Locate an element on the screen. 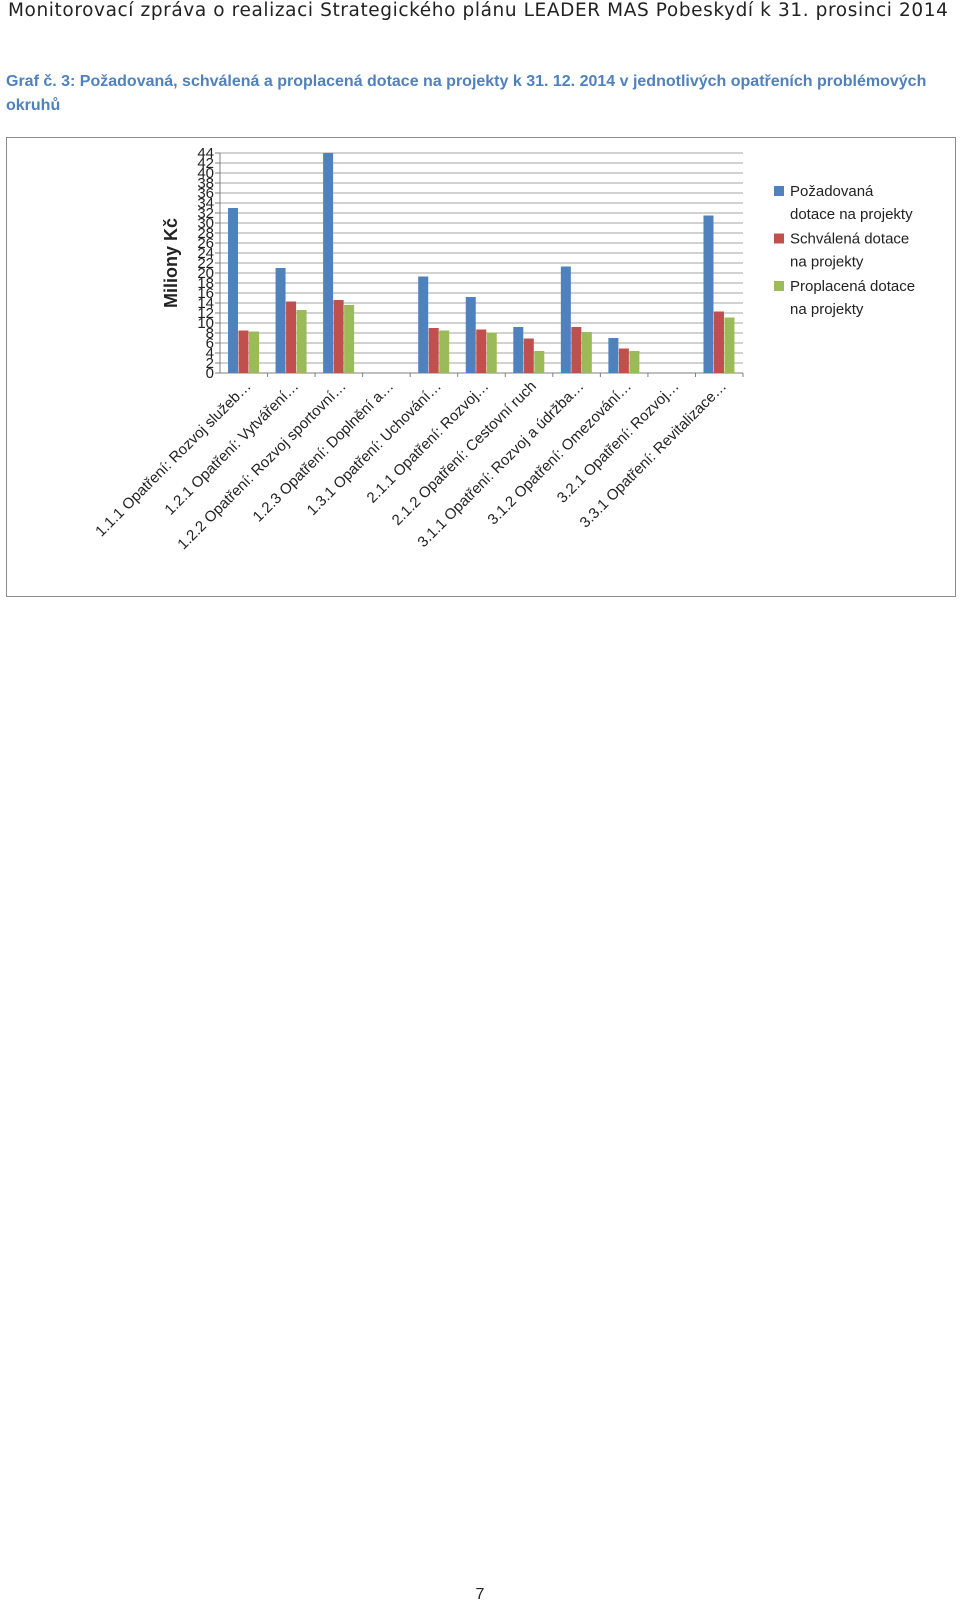 The height and width of the screenshot is (1606, 960). y-tick-label: 22 is located at coordinates (205, 263).